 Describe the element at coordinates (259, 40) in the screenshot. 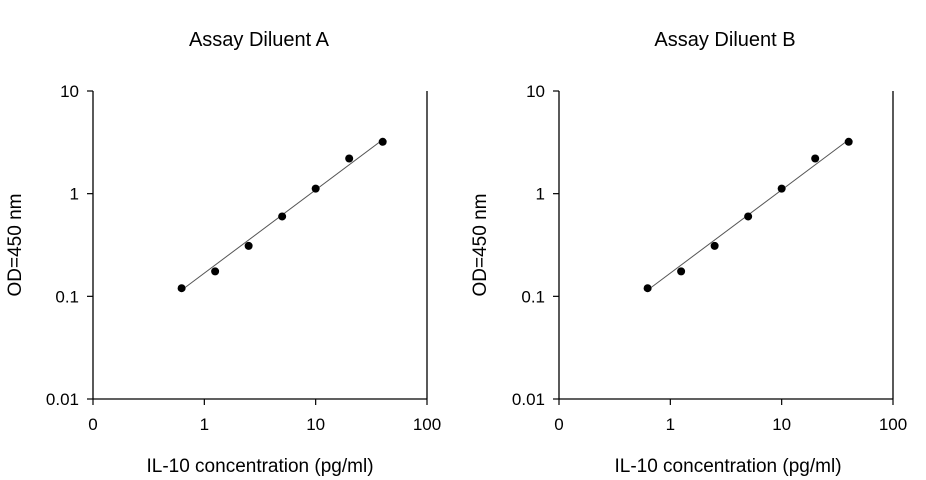

I see `chart-title: Assay Diluent A` at that location.